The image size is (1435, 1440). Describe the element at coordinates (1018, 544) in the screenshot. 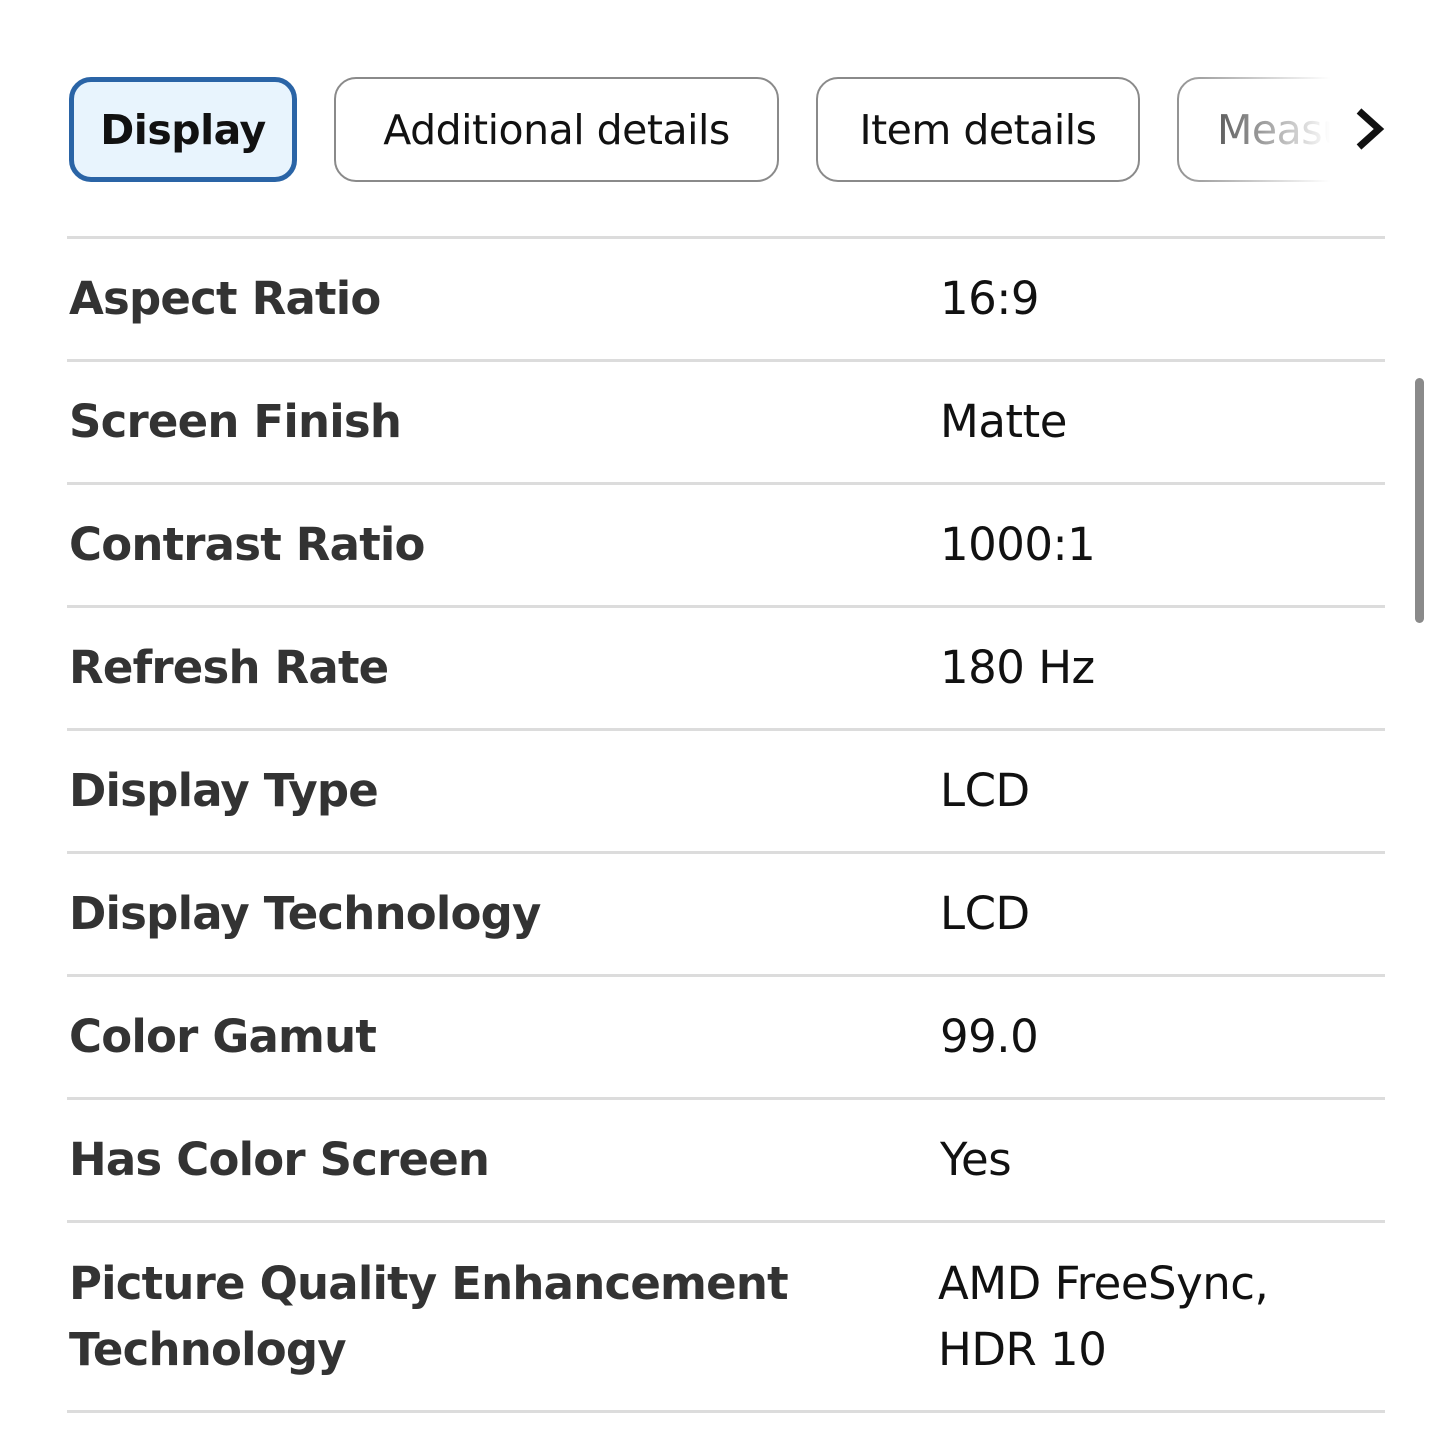

I see `spec-value: 1000:1` at that location.